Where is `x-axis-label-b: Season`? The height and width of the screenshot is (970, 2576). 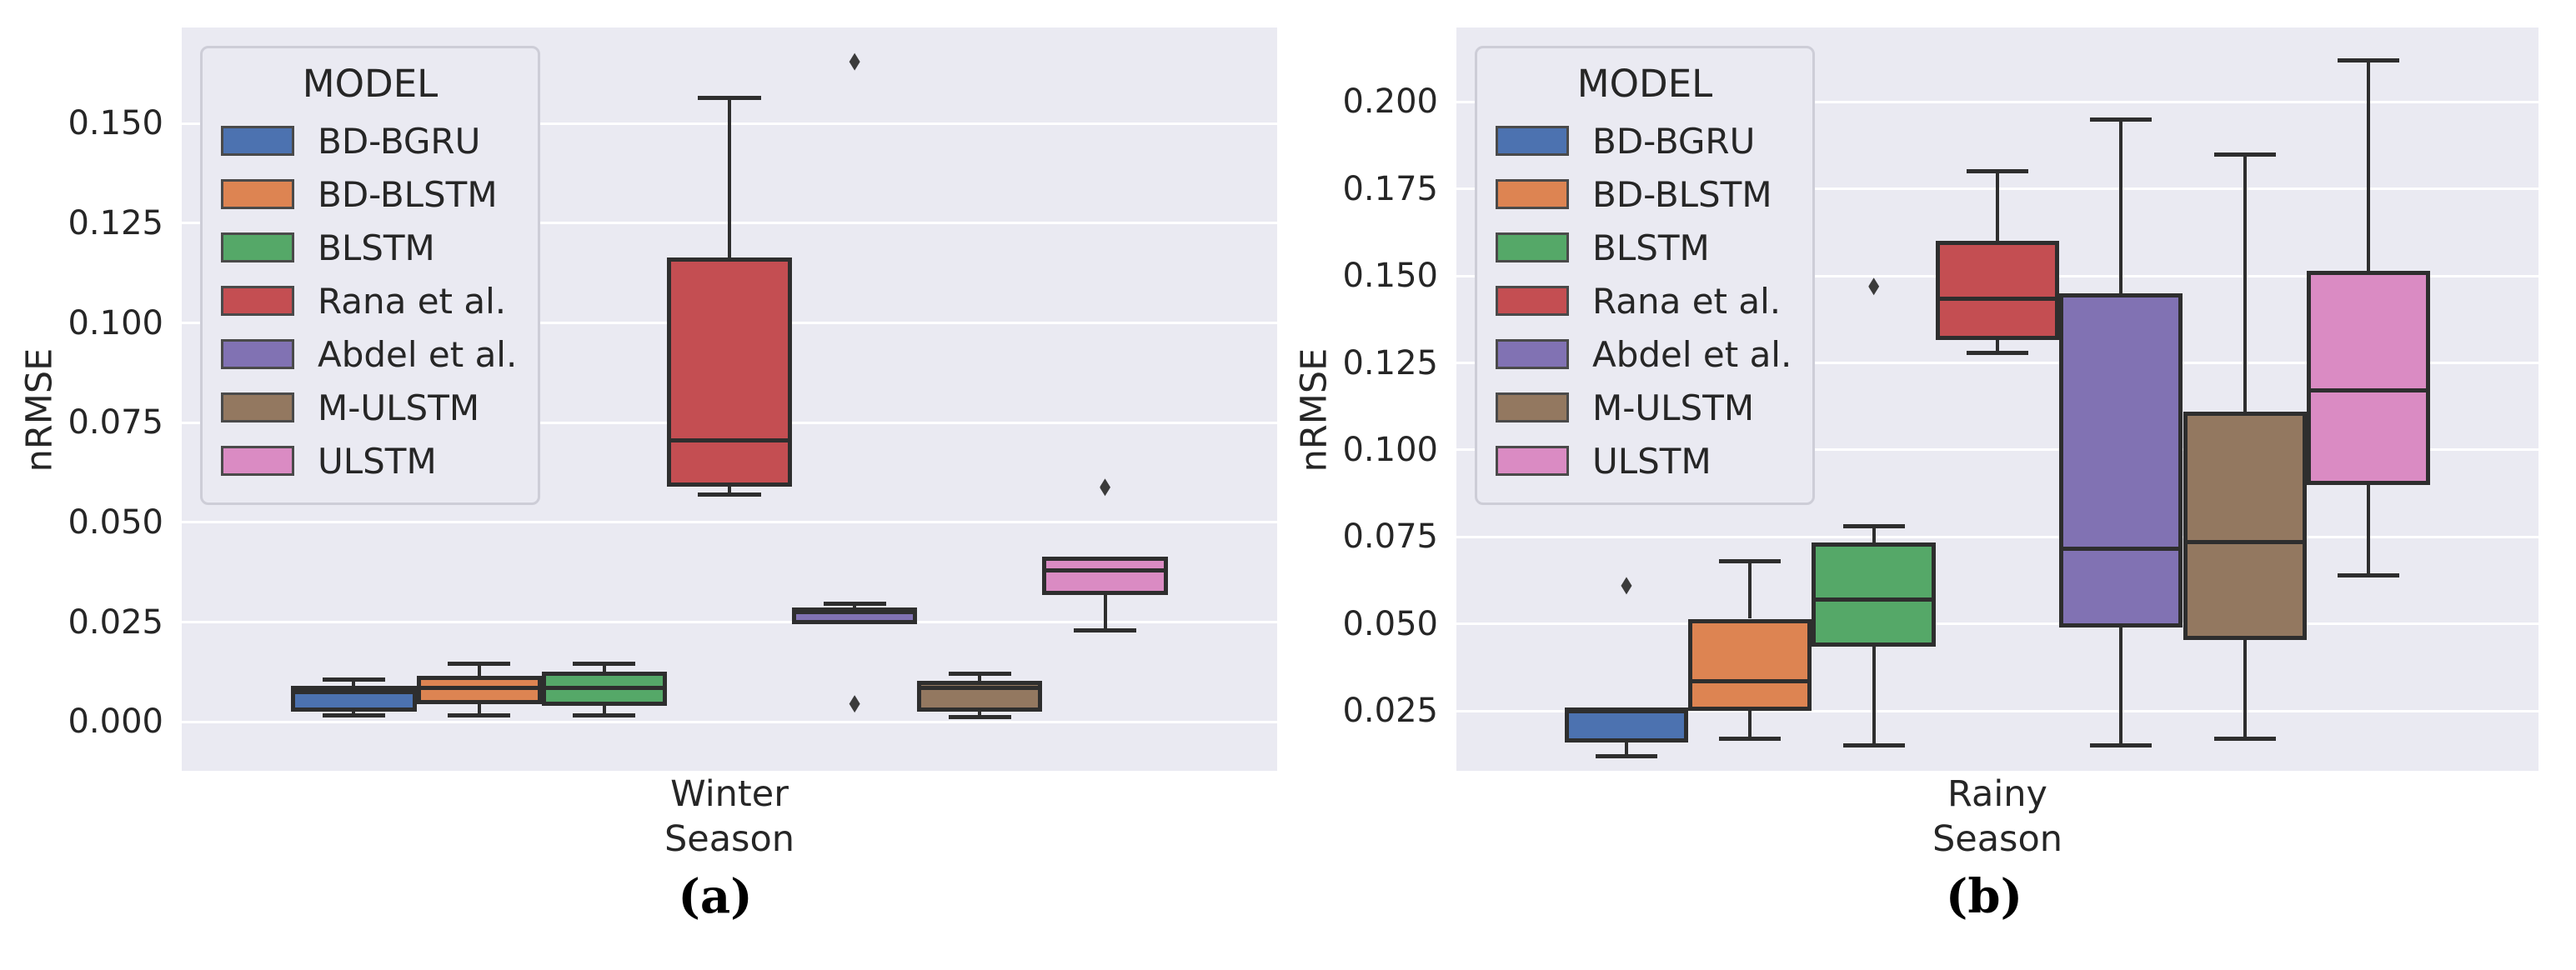 x-axis-label-b: Season is located at coordinates (1997, 839).